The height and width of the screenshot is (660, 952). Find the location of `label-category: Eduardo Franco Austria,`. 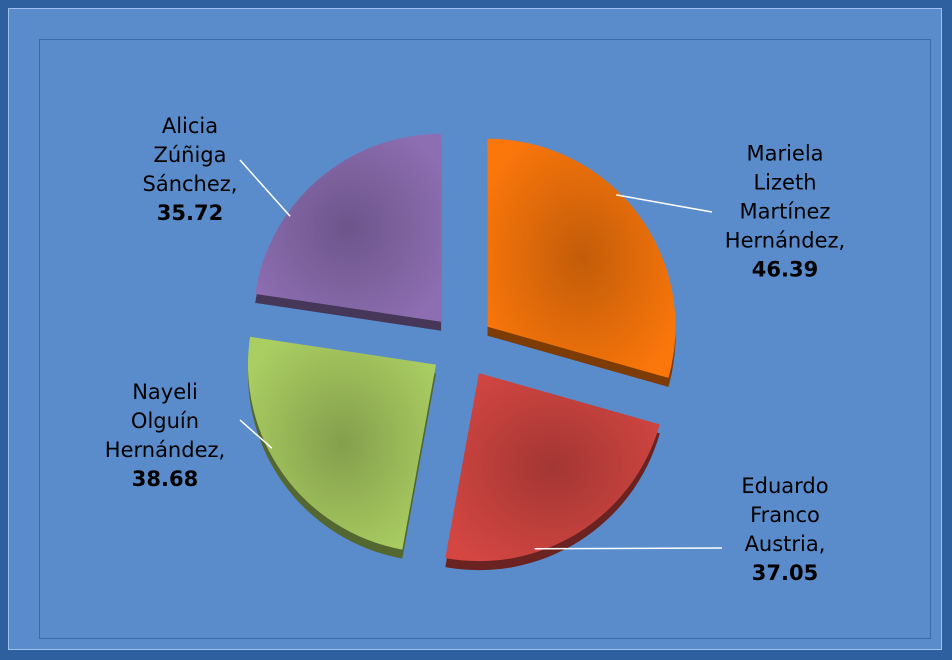

label-category: Eduardo Franco Austria, is located at coordinates (785, 515).